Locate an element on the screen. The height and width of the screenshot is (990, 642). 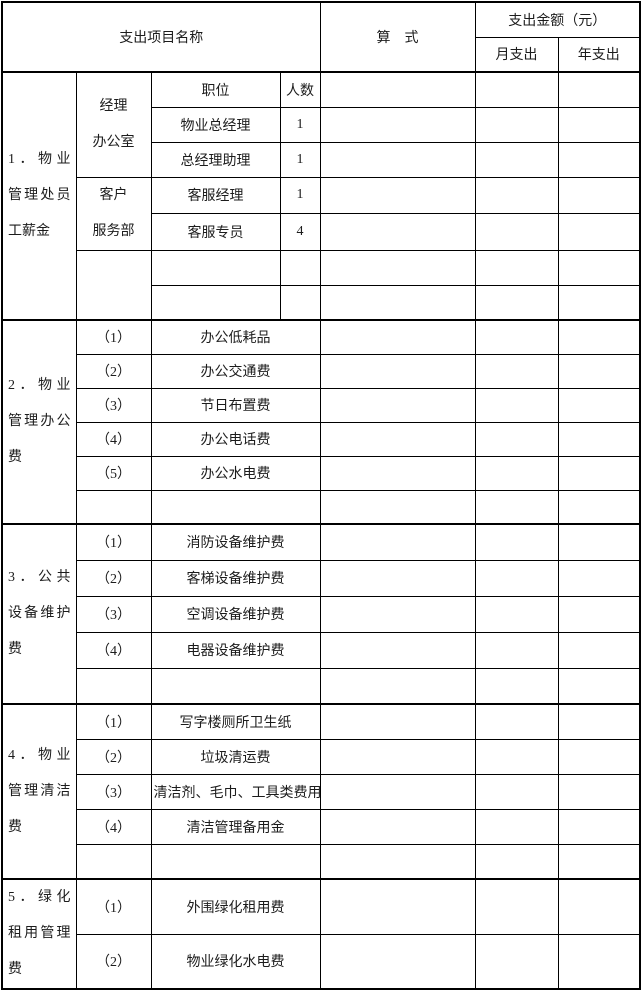
header-formula: 算 式 is located at coordinates (397, 37).